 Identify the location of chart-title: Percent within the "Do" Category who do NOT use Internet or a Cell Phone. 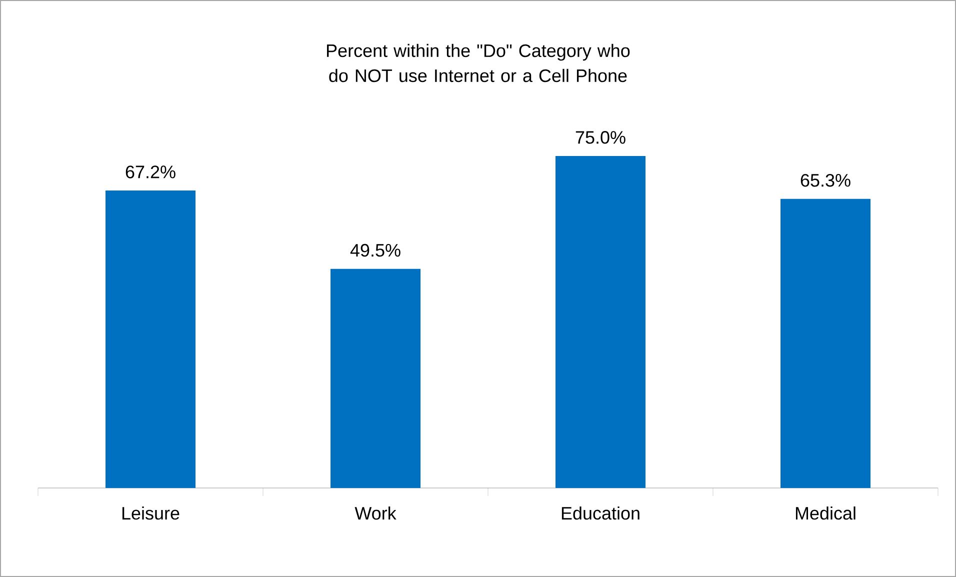
(478, 63).